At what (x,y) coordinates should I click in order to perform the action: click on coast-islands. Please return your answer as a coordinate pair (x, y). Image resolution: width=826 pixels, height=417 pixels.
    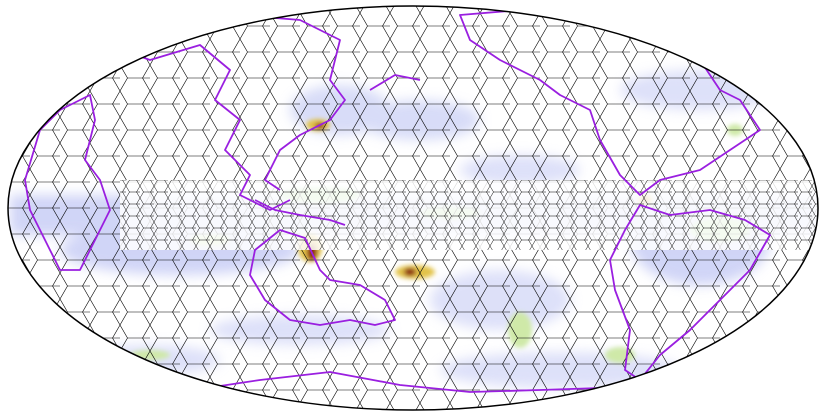
    Looking at the image, I should click on (395, 82).